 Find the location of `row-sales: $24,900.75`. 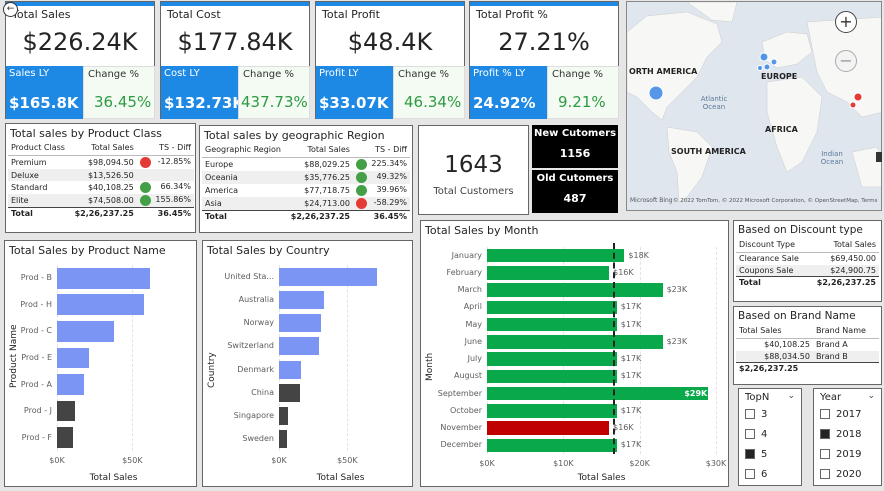

row-sales: $24,900.75 is located at coordinates (843, 270).